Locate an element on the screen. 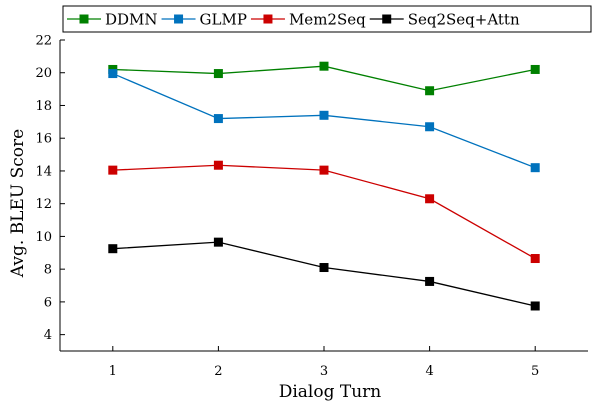 Image resolution: width=595 pixels, height=401 pixels. legend-item-seq2seq-attn: Seq2Seq+Attn is located at coordinates (444, 20).